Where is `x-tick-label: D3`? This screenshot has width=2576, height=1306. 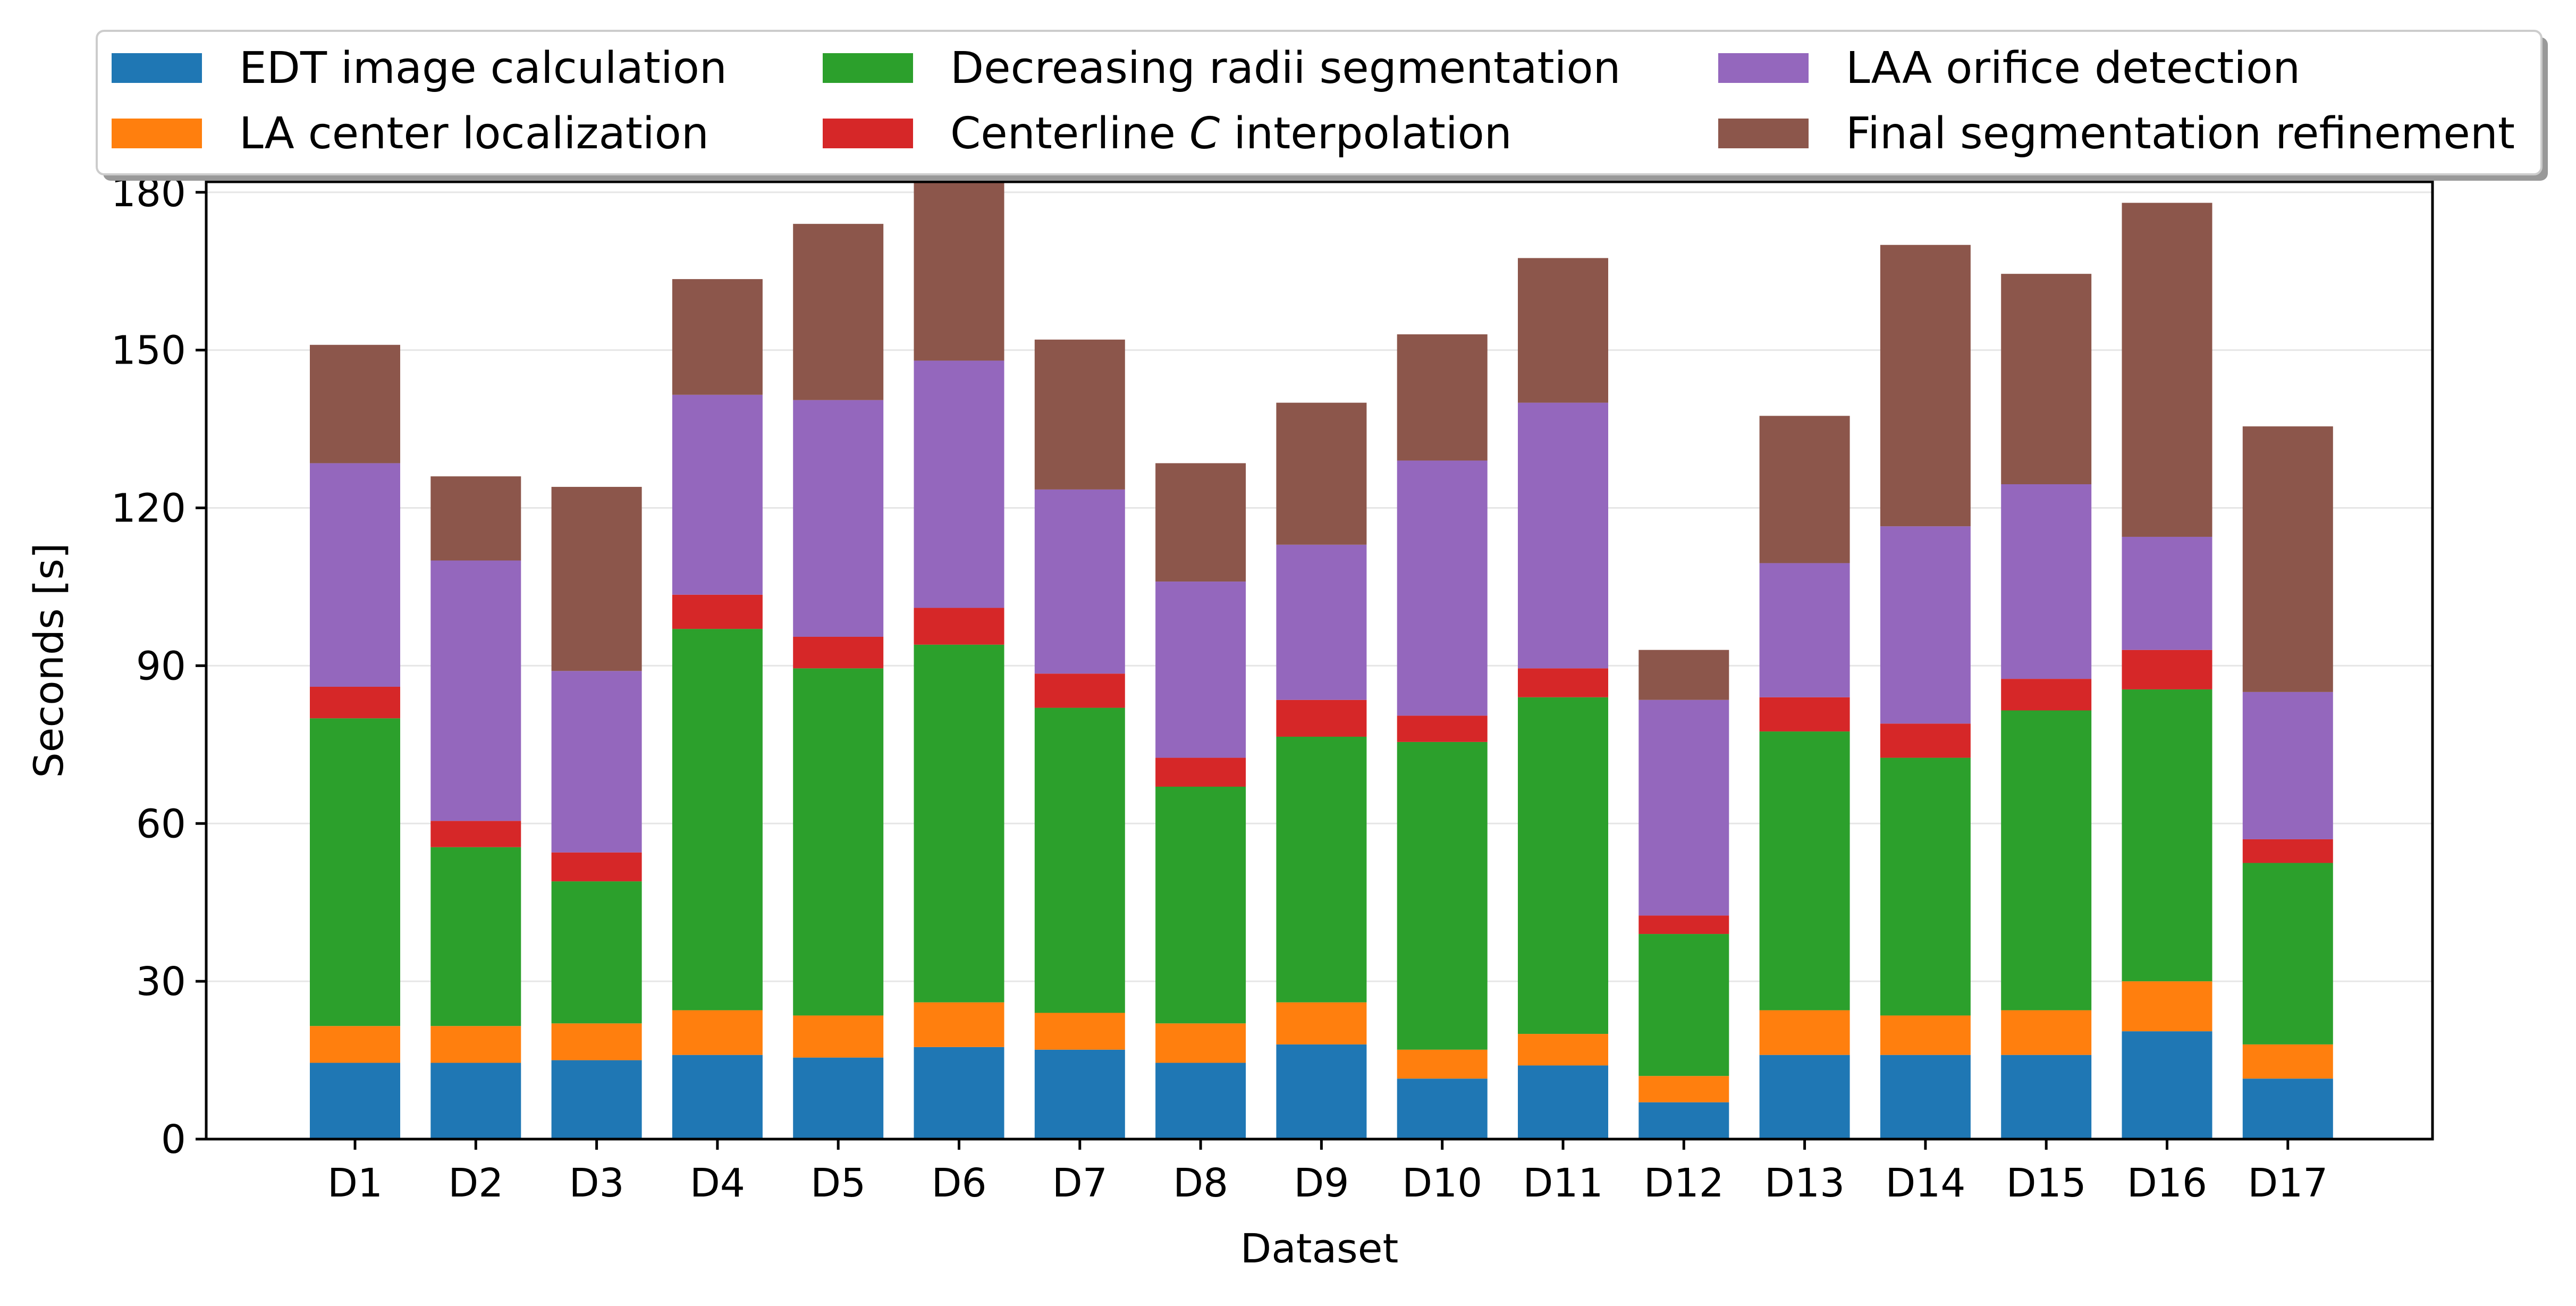
x-tick-label: D3 is located at coordinates (597, 1183).